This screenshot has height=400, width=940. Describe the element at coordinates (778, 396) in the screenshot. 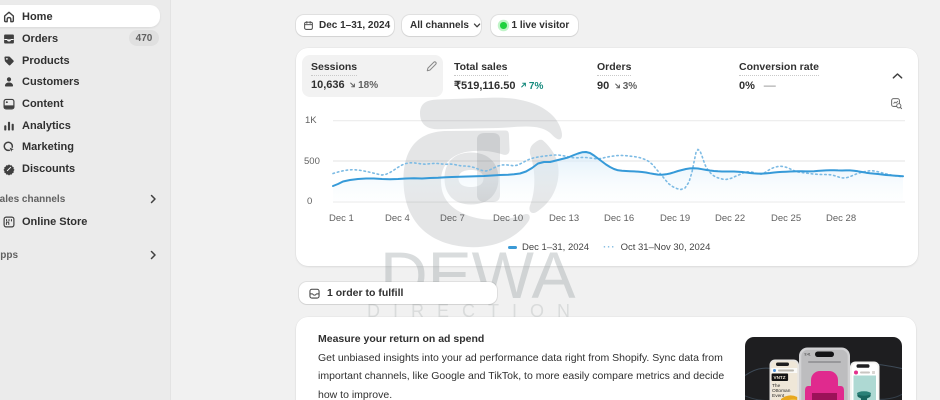

I see `svg-text: Event` at that location.